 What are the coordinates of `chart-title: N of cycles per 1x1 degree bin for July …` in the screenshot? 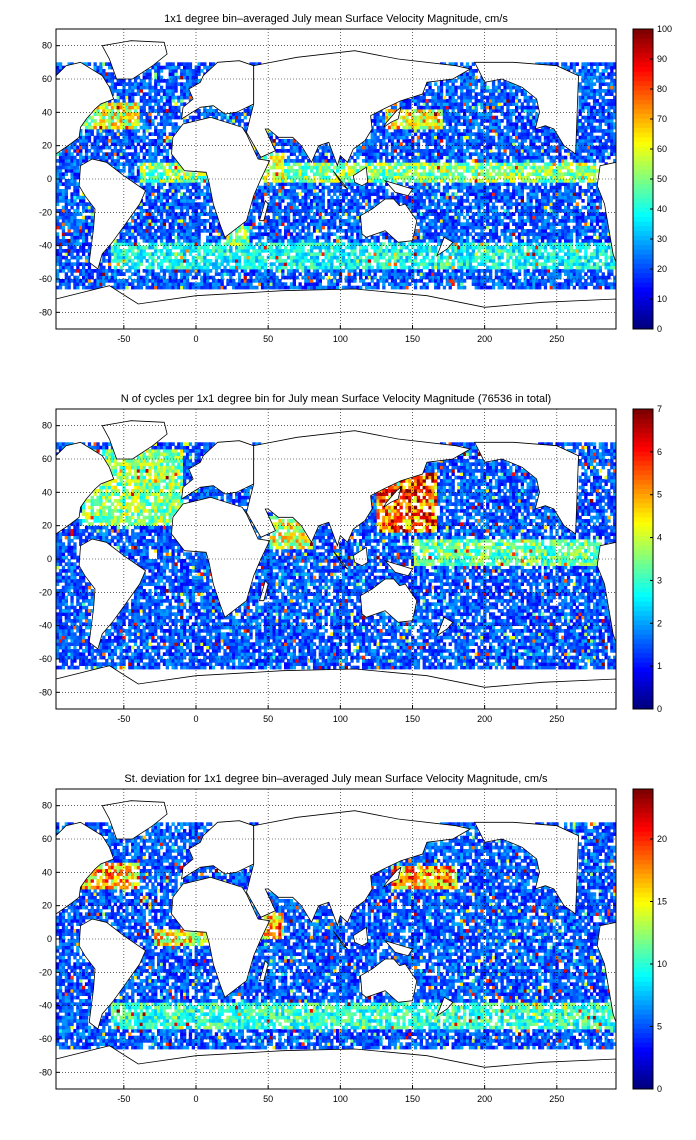 It's located at (336, 399).